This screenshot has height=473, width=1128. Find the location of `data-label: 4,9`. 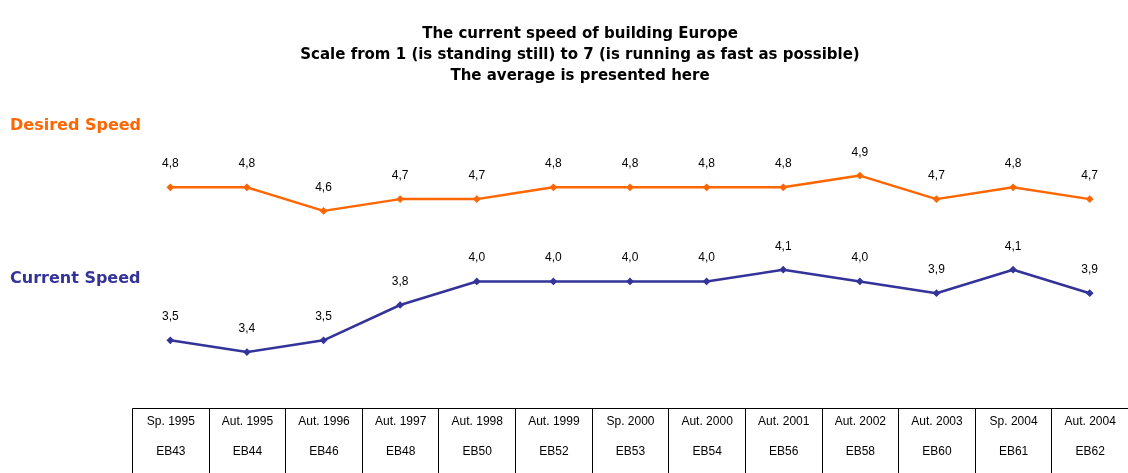

data-label: 4,9 is located at coordinates (860, 151).